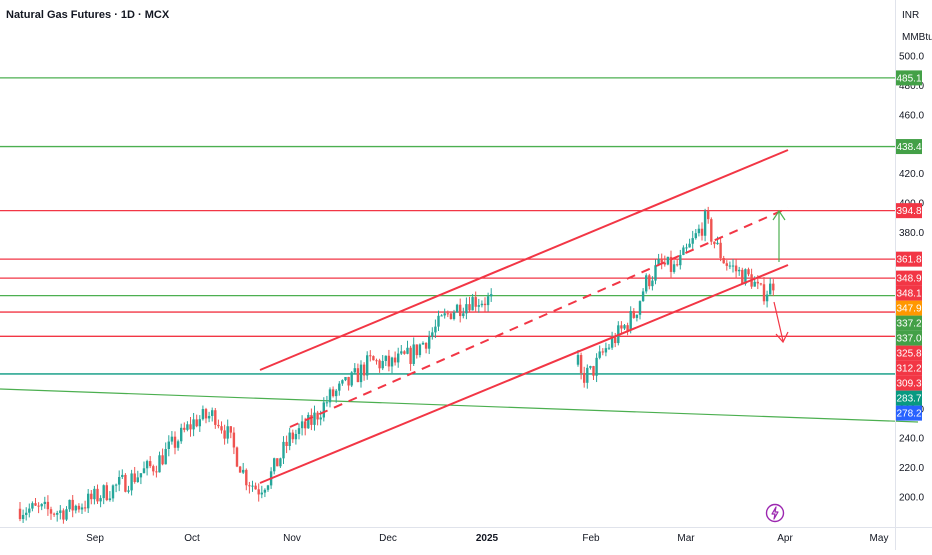  I want to click on lightning-bolt-icon, so click(775, 513).